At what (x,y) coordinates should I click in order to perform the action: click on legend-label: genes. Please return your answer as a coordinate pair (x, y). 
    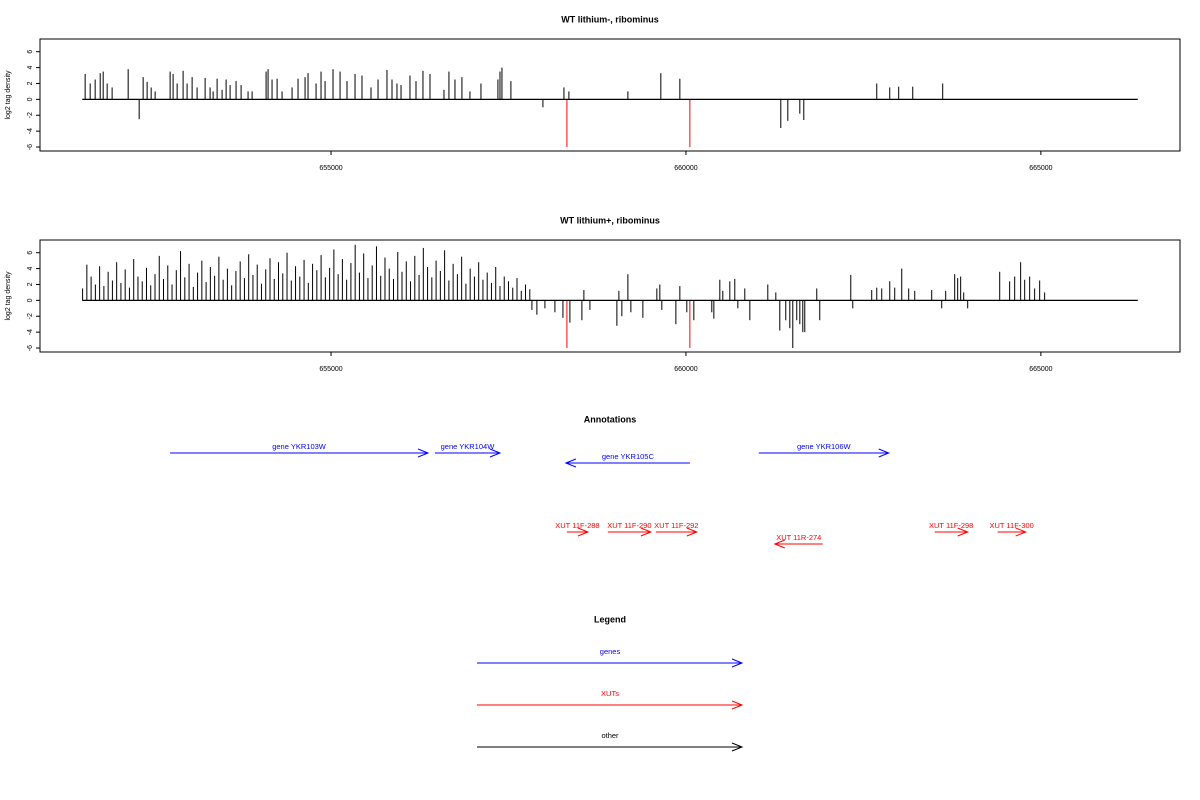
    Looking at the image, I should click on (610, 651).